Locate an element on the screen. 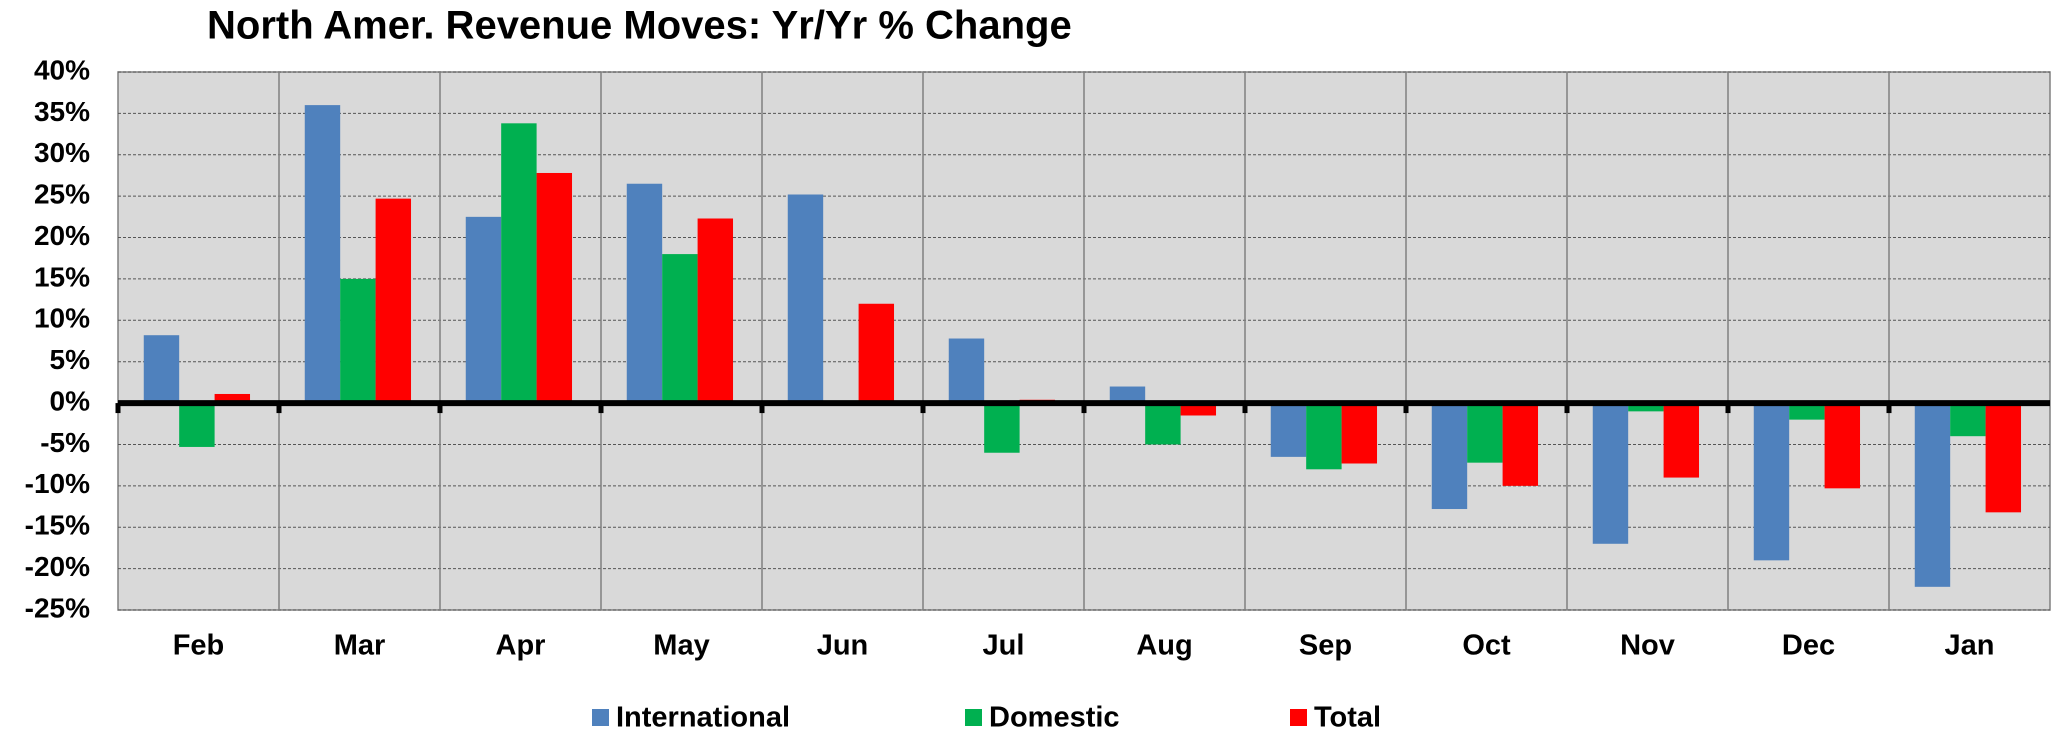 This screenshot has width=2051, height=735. y-tick-label: 10% is located at coordinates (62, 318).